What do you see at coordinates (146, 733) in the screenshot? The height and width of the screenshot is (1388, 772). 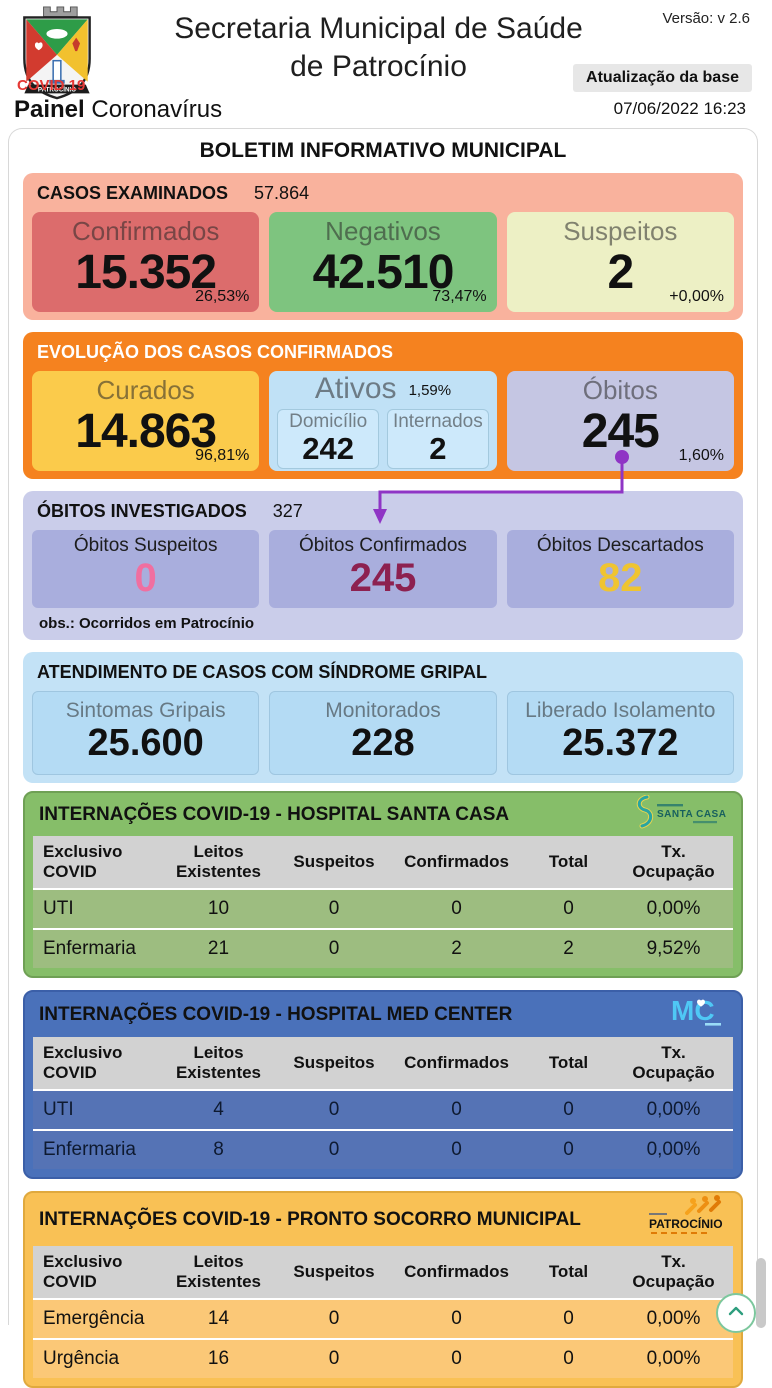 I see `card-sintomas-gripais: Sintomas Gripais 25.600` at bounding box center [146, 733].